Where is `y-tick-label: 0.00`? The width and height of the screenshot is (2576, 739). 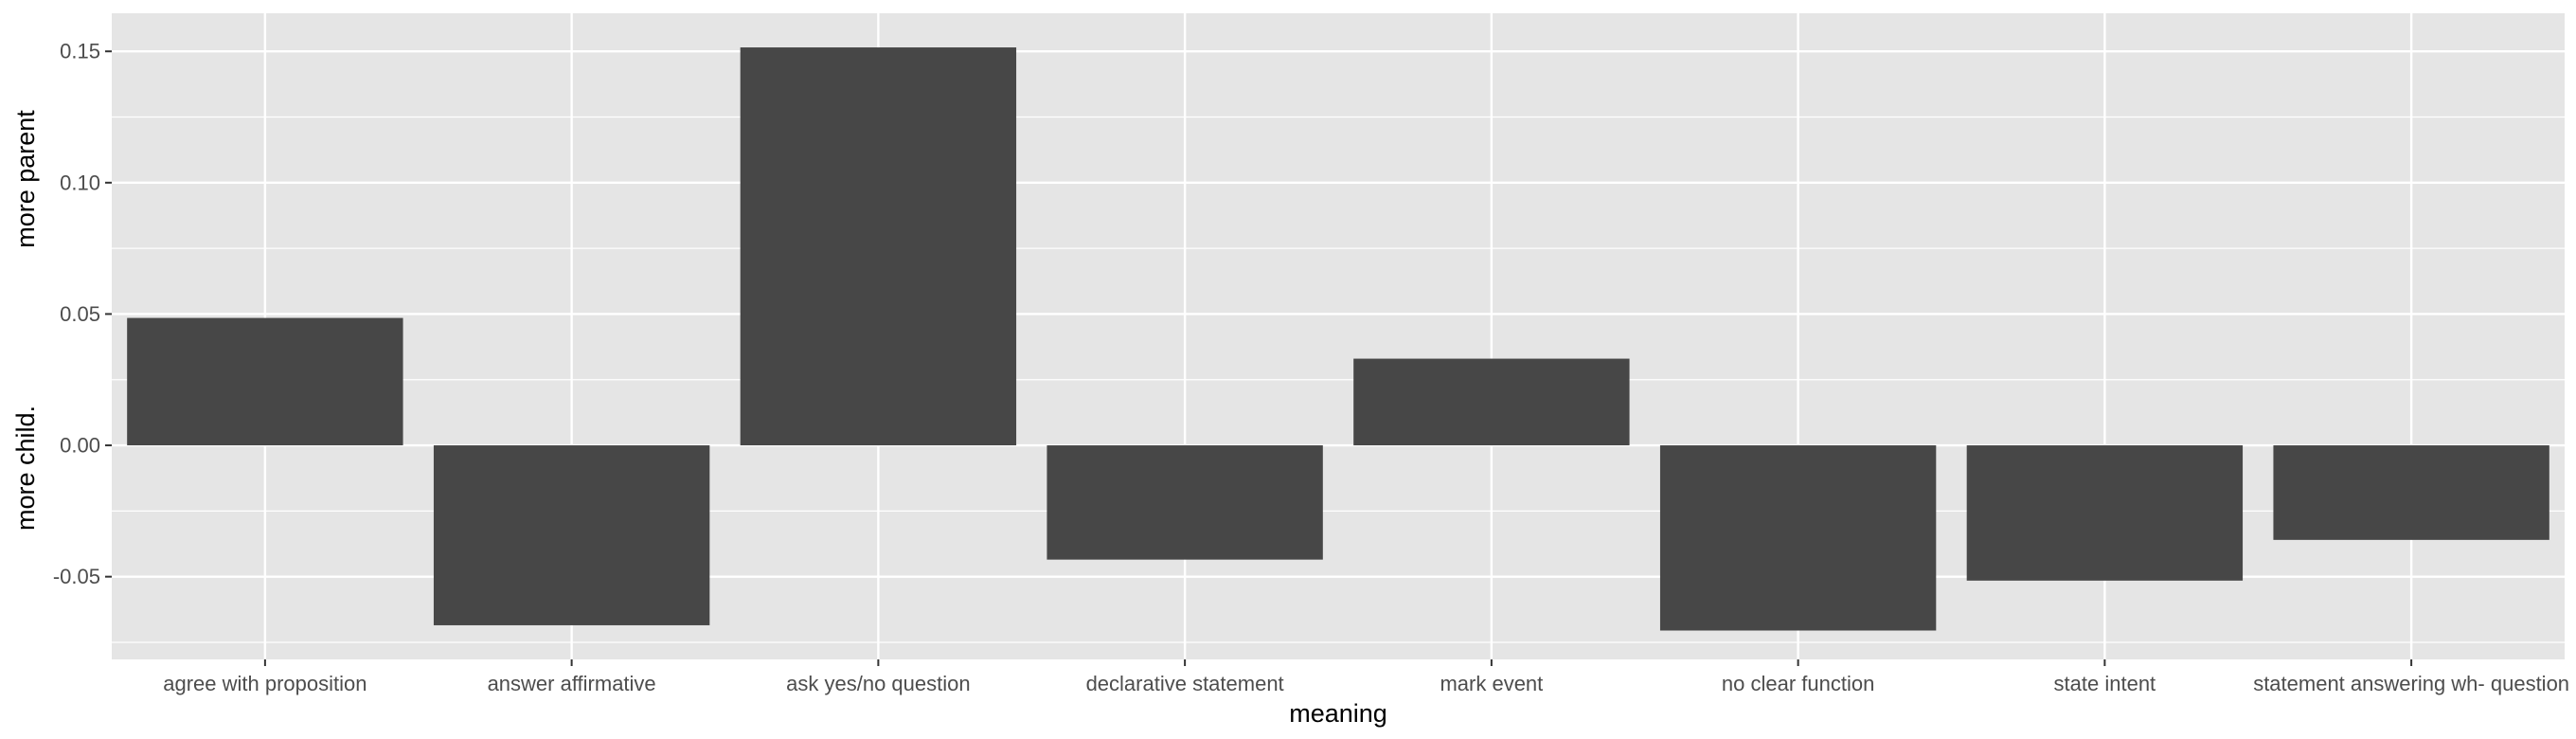
y-tick-label: 0.00 is located at coordinates (80, 446).